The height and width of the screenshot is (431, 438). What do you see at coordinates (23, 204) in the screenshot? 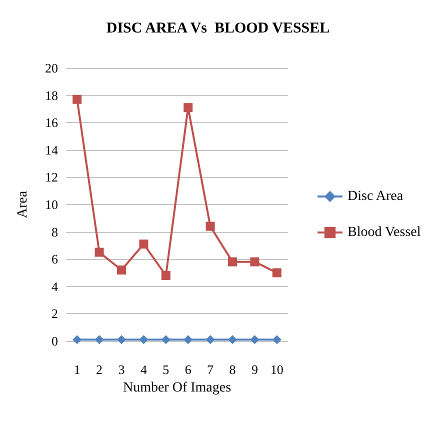
I see `y-axis-title: Area` at bounding box center [23, 204].